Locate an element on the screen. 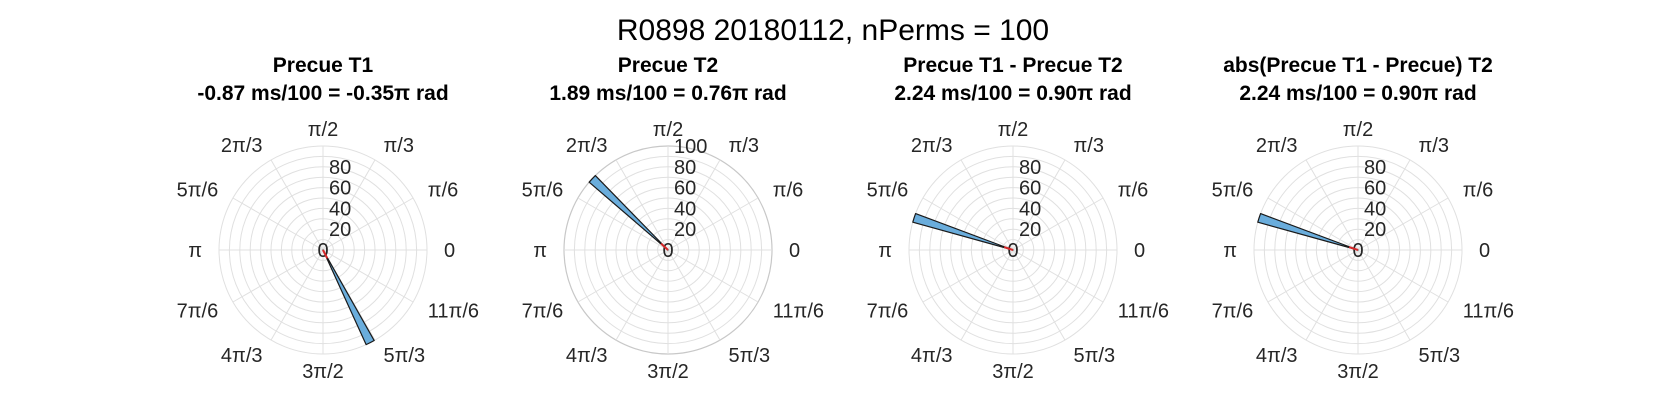  figure-title: R0898 20180112, nPerms = 100 is located at coordinates (833, 30).